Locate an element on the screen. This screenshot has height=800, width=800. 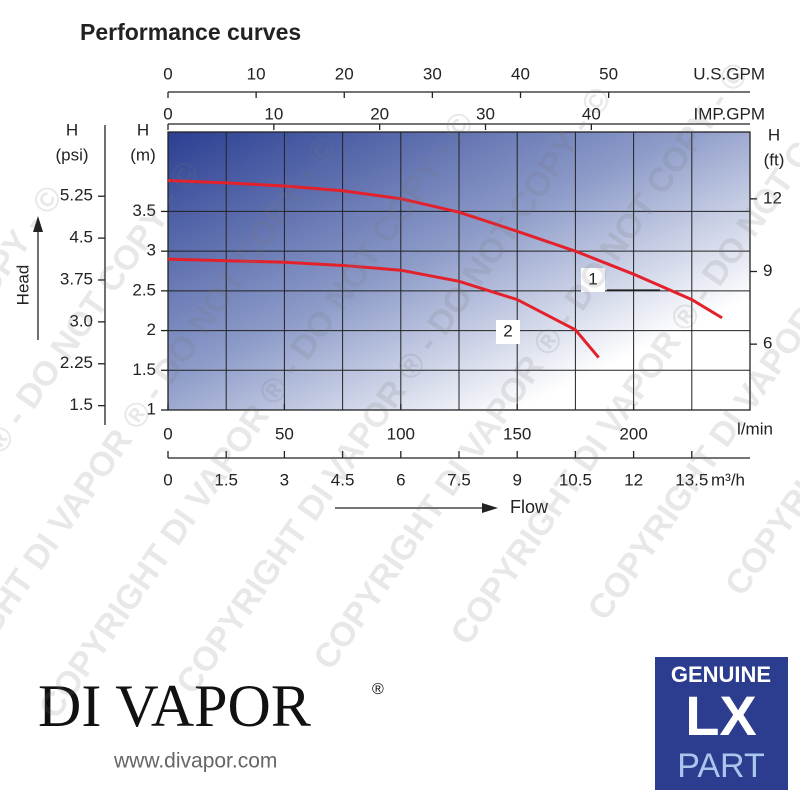
ft-axis-label: (ft) is located at coordinates (774, 159).